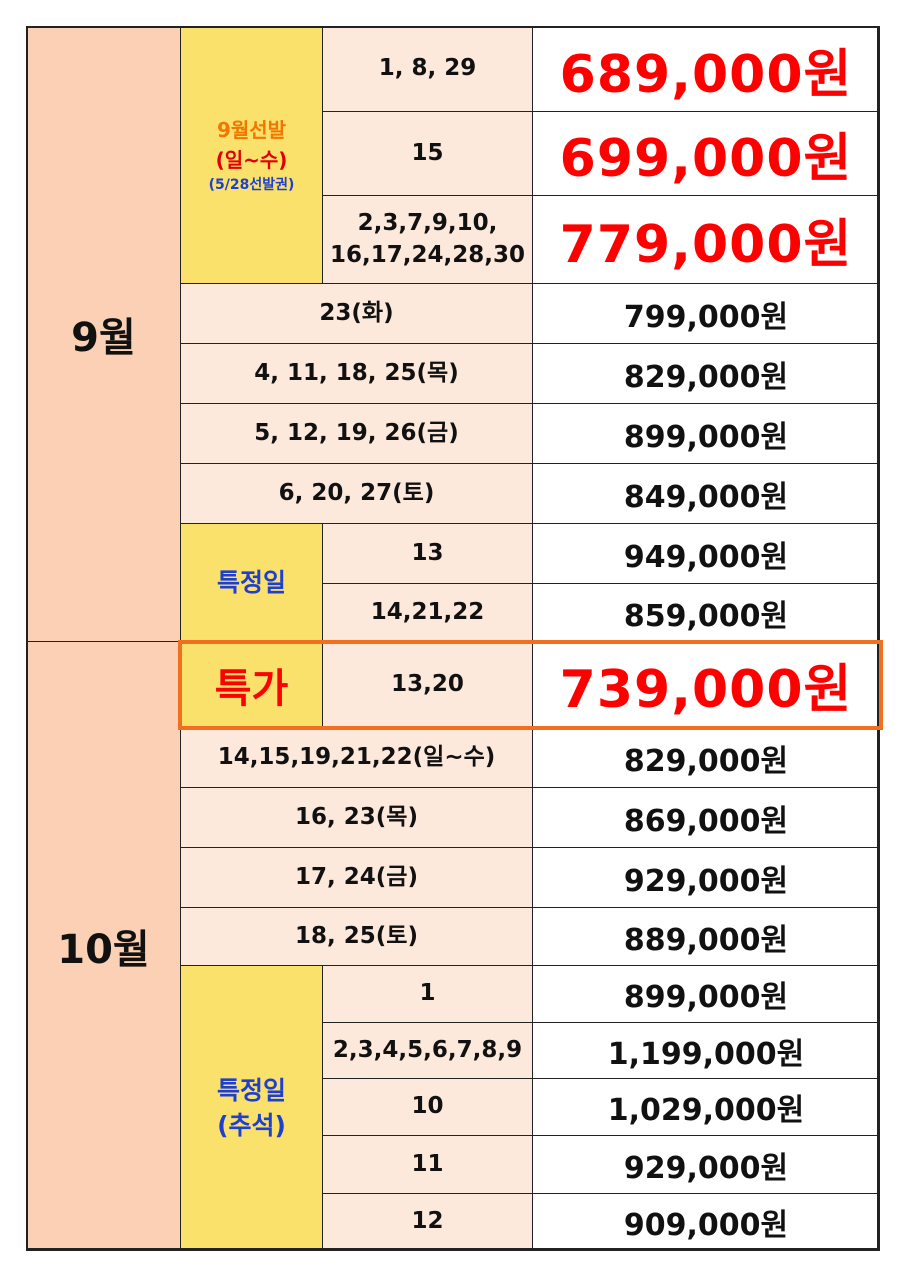 The height and width of the screenshot is (1280, 905). I want to click on dates: 2,3,4,5,6,7,8,9, so click(427, 1050).